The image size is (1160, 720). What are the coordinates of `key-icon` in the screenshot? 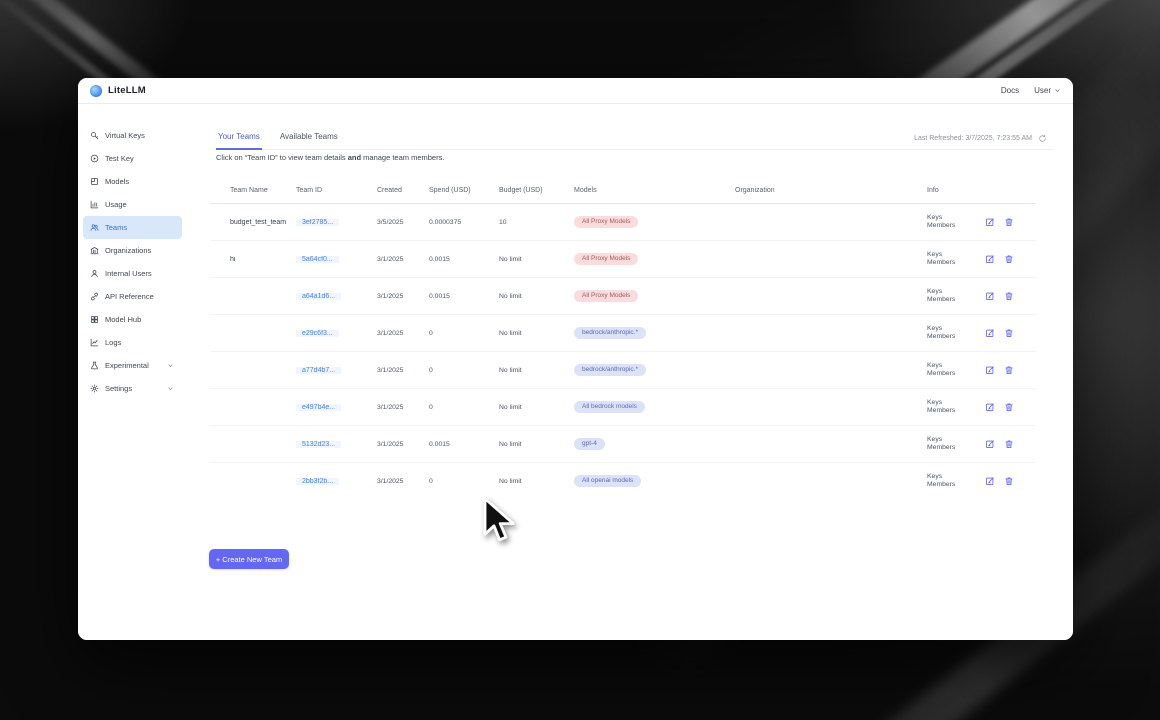 It's located at (94, 135).